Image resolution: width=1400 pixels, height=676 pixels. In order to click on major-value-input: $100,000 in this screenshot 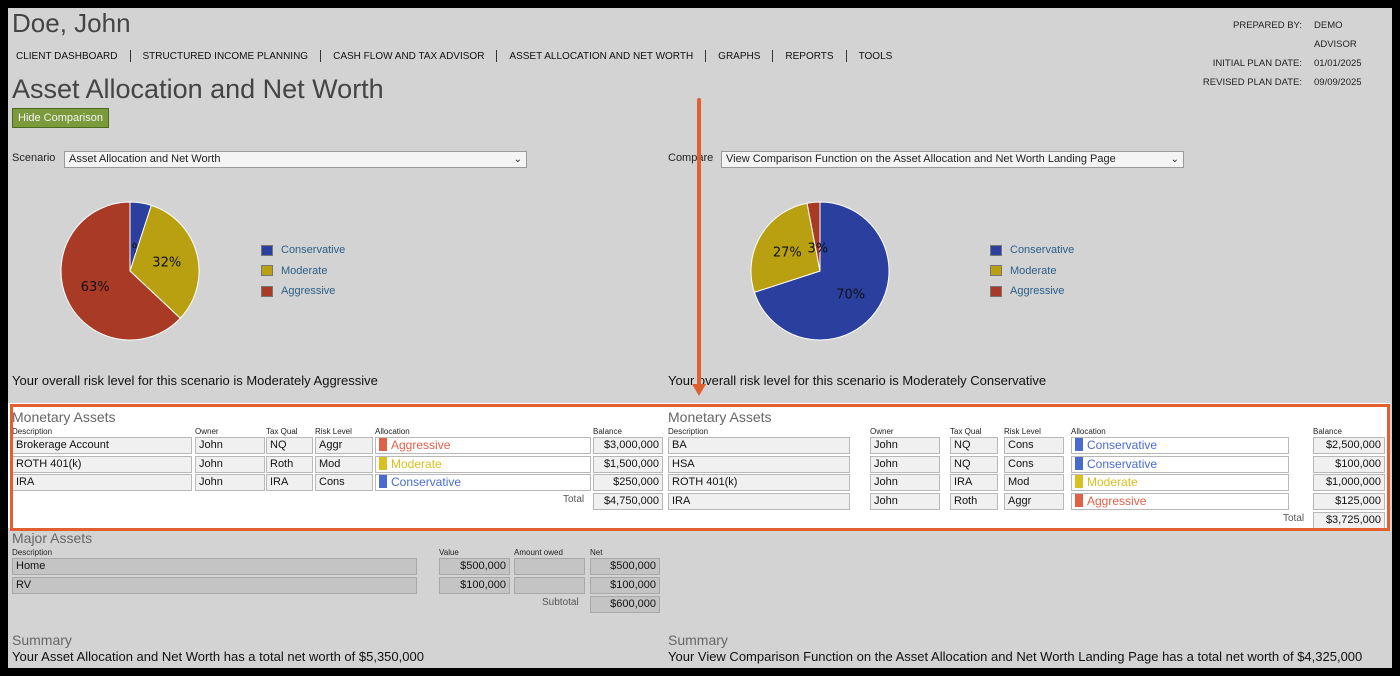, I will do `click(474, 585)`.